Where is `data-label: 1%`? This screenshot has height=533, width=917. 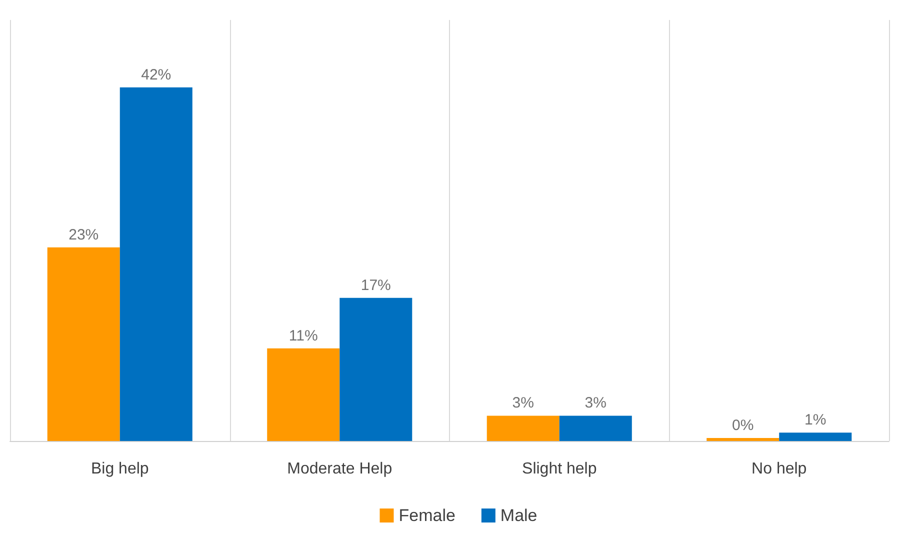
data-label: 1% is located at coordinates (815, 420).